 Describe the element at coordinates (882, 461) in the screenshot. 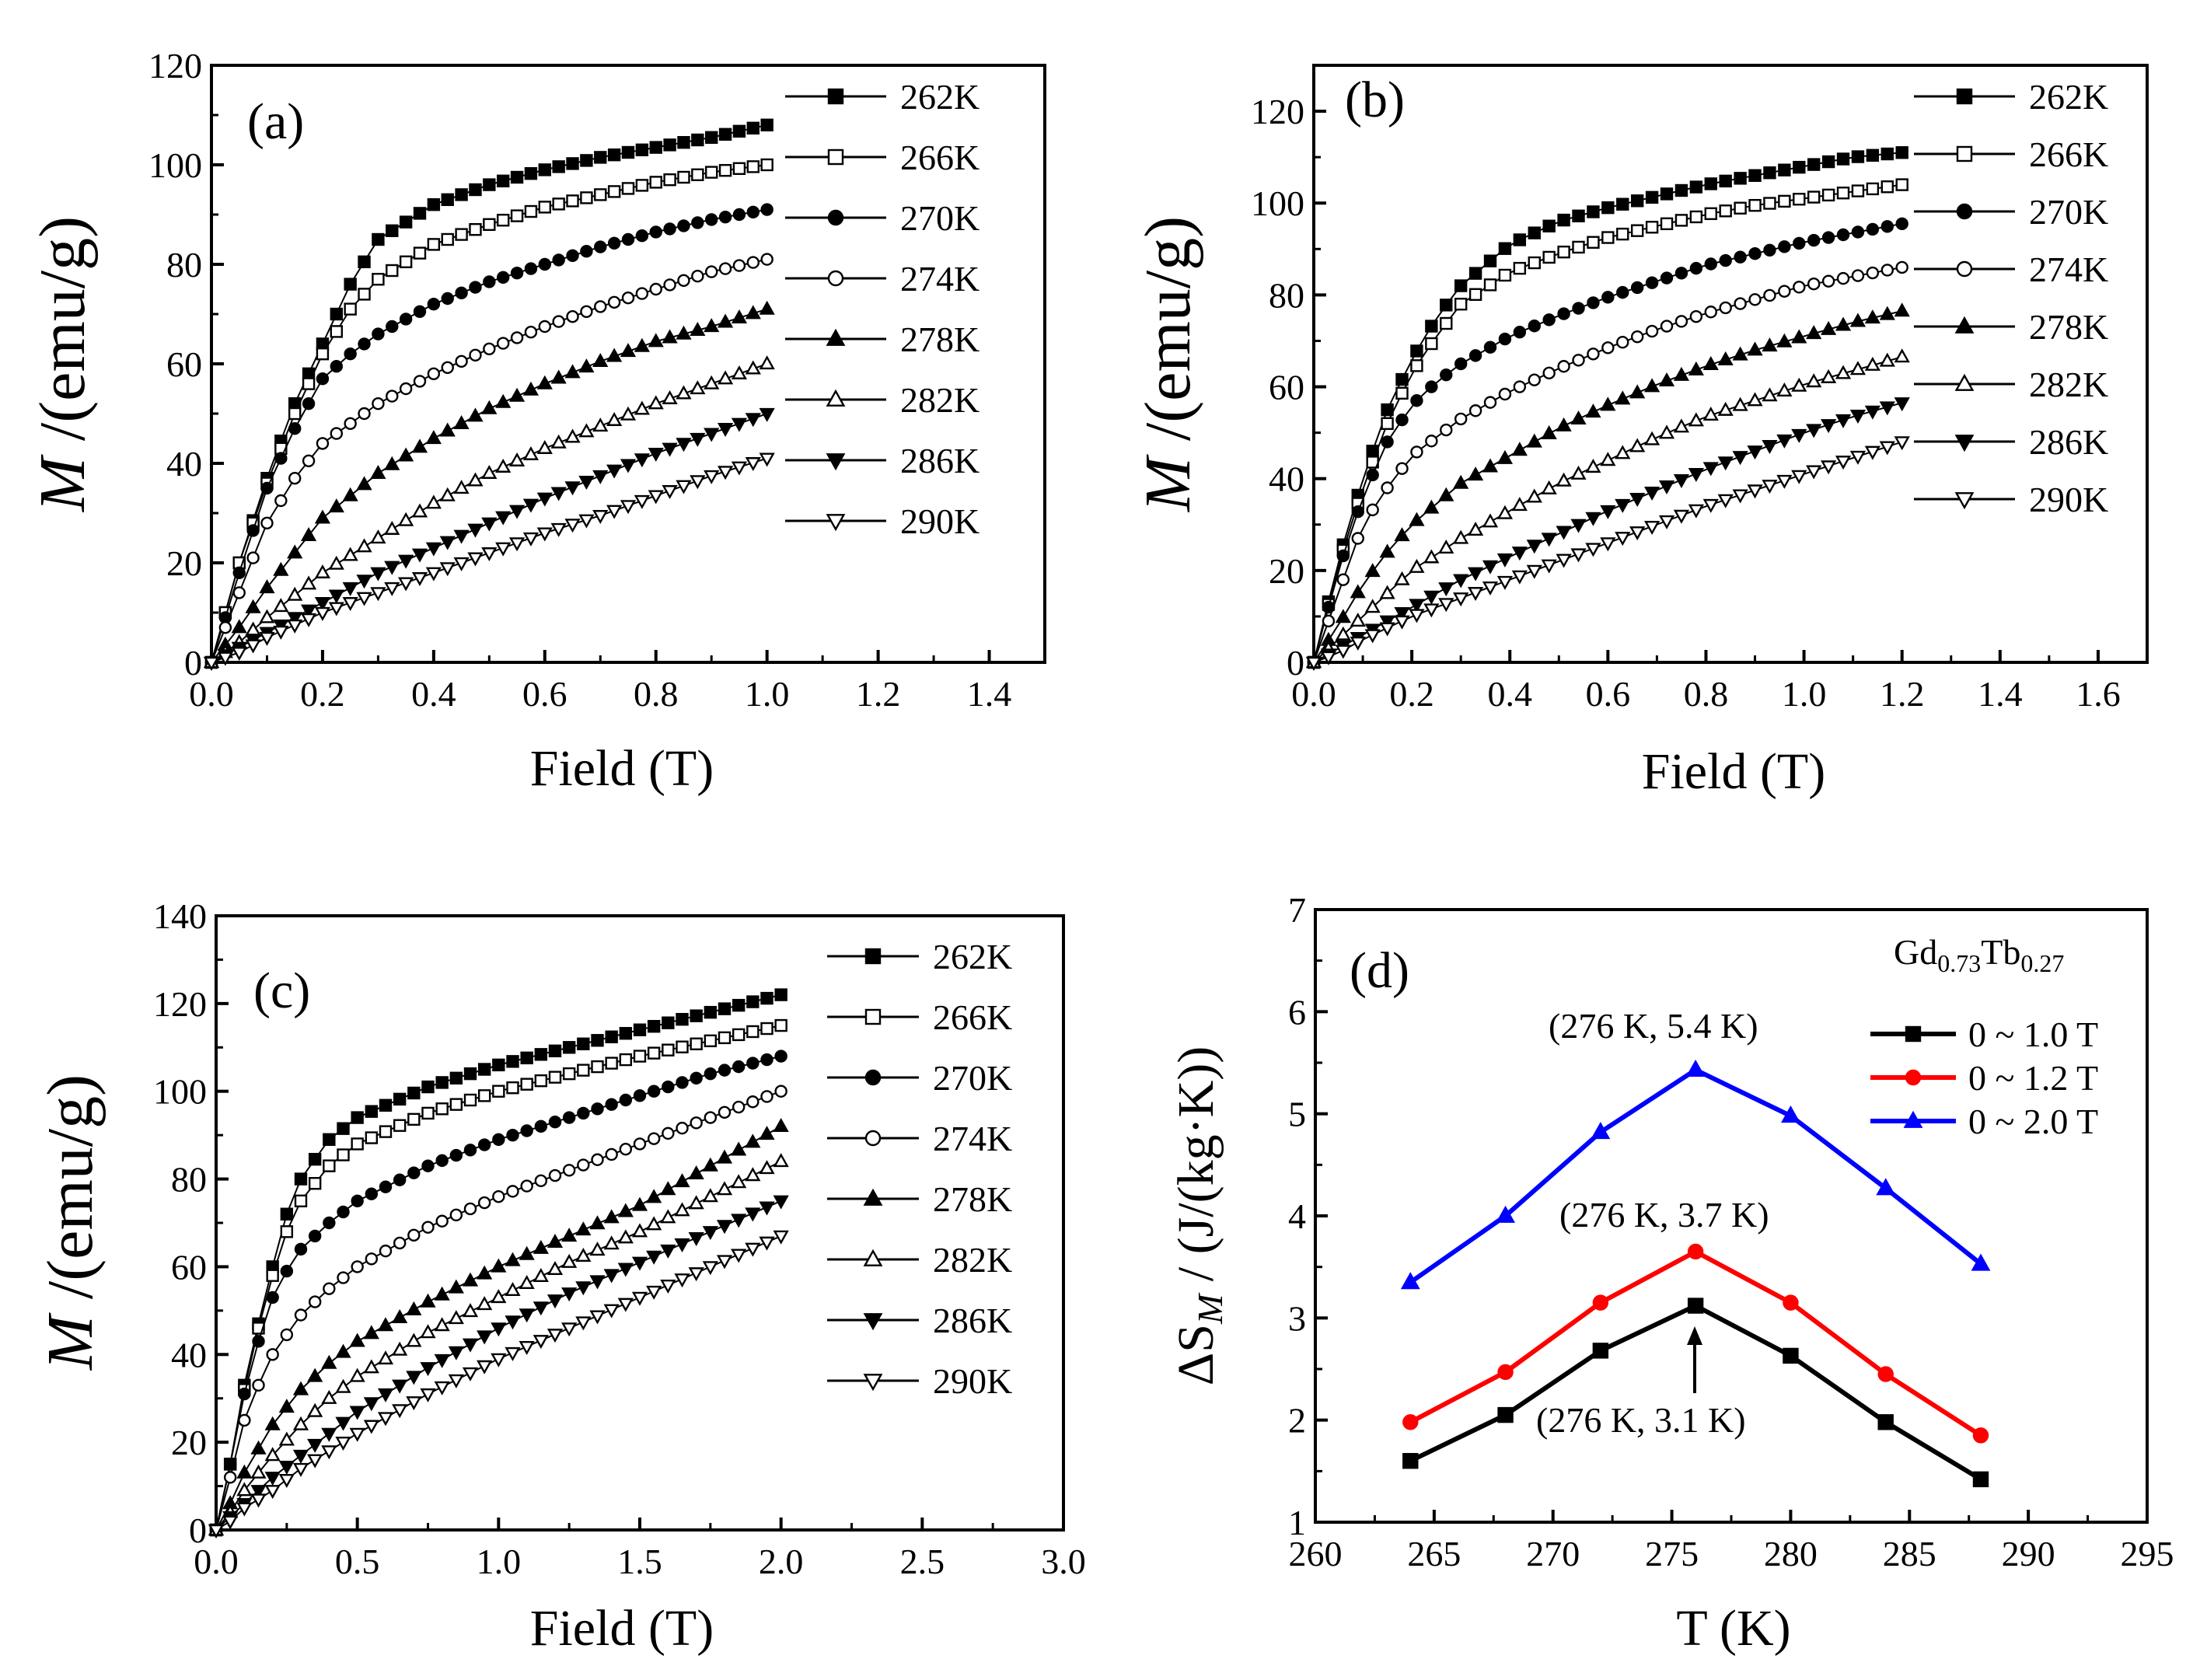

I see `legend-item-286k: 286K` at that location.